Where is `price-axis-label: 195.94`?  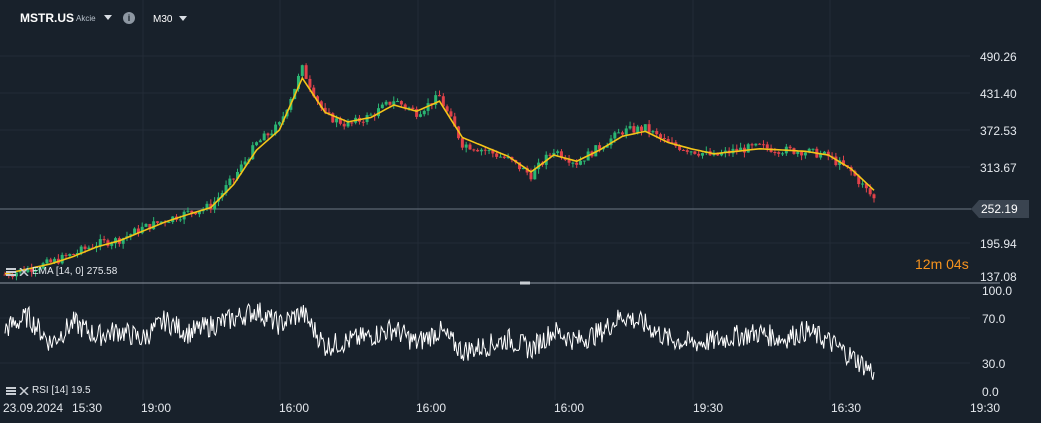
price-axis-label: 195.94 is located at coordinates (998, 244).